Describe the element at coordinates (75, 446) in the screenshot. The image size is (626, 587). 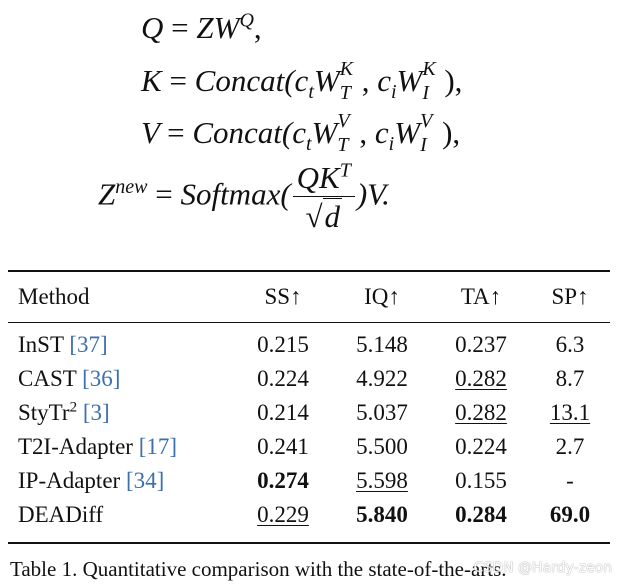
I see `method-name: T2I-Adapter` at that location.